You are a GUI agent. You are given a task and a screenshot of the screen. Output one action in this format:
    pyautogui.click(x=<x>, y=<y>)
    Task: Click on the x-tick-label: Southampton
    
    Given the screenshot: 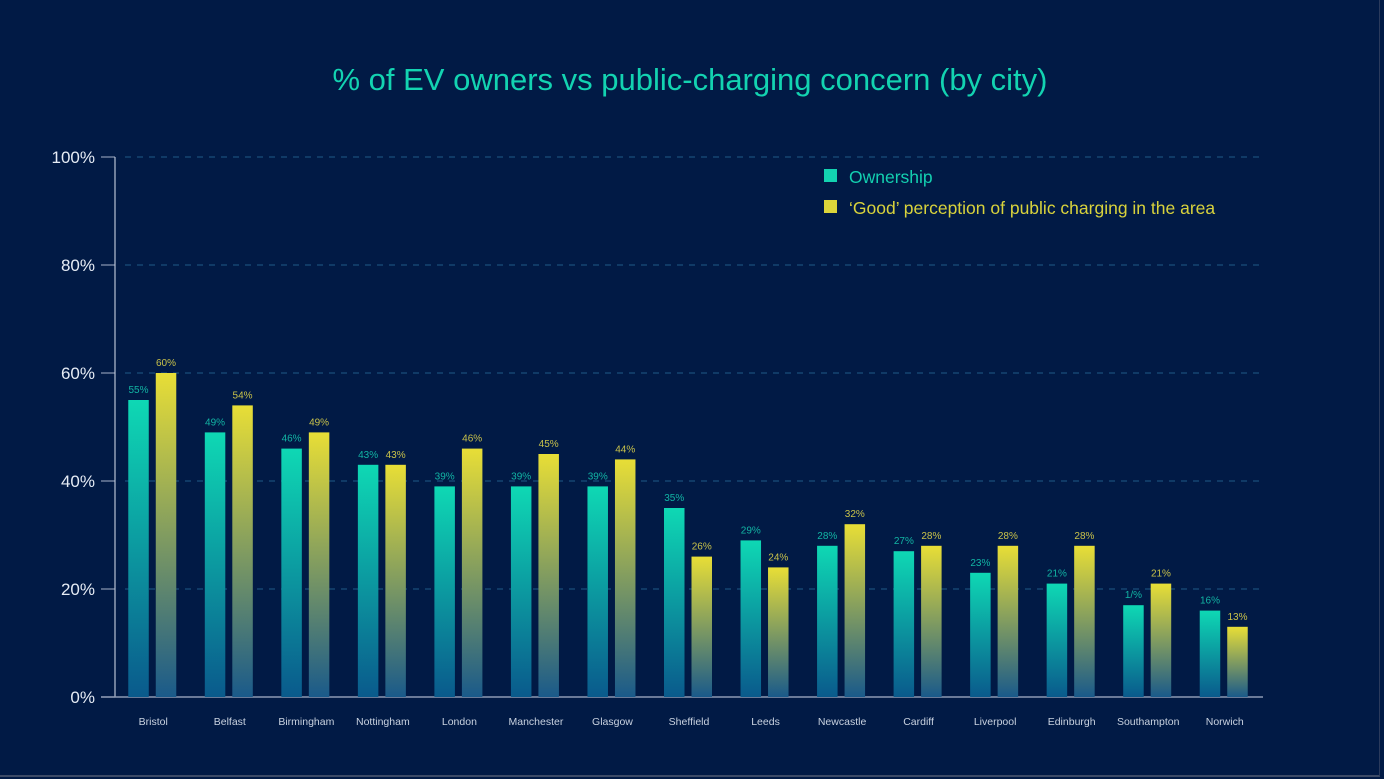 What is the action you would take?
    pyautogui.click(x=1148, y=722)
    